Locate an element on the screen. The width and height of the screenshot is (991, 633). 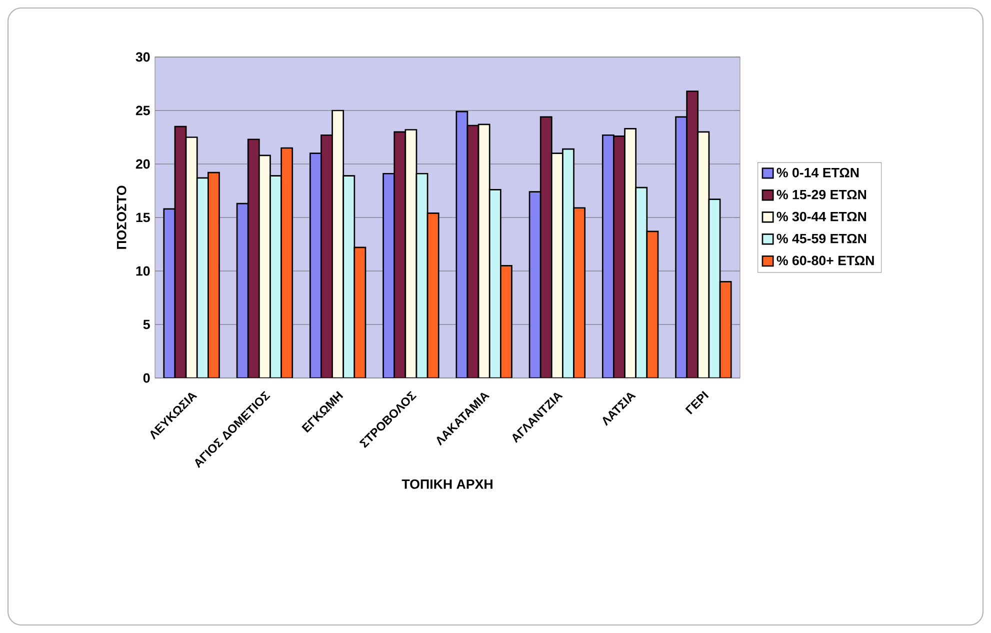
legend-label: % 45-59 ΕΤΩΝ is located at coordinates (821, 239).